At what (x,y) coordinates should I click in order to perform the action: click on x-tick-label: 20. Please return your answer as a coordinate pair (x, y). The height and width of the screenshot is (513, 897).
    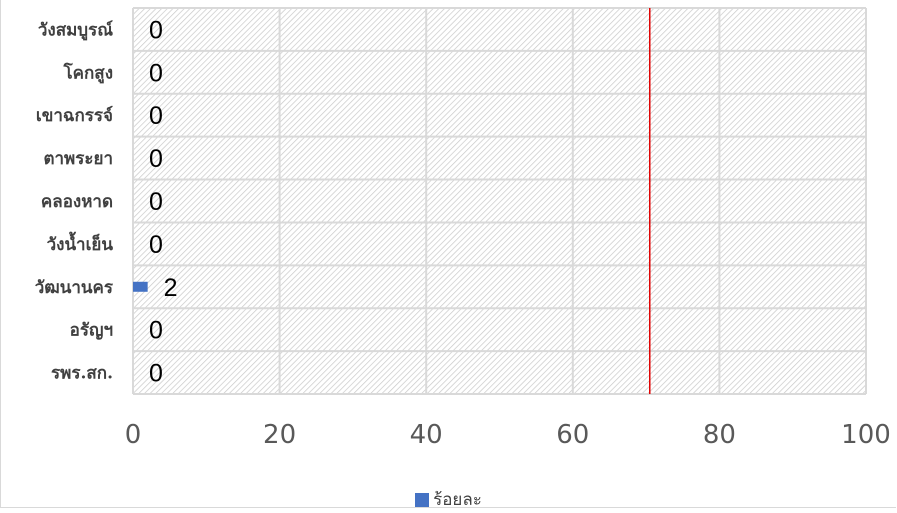
    Looking at the image, I should click on (279, 435).